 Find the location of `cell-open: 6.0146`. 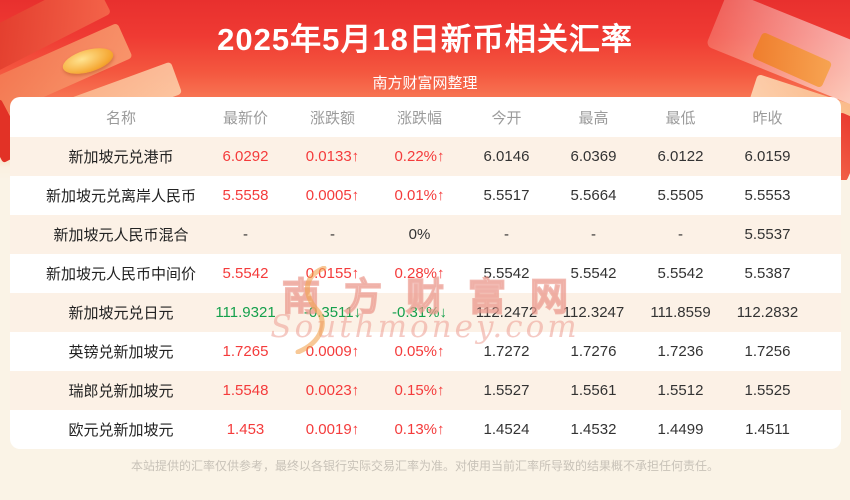

cell-open: 6.0146 is located at coordinates (506, 156).